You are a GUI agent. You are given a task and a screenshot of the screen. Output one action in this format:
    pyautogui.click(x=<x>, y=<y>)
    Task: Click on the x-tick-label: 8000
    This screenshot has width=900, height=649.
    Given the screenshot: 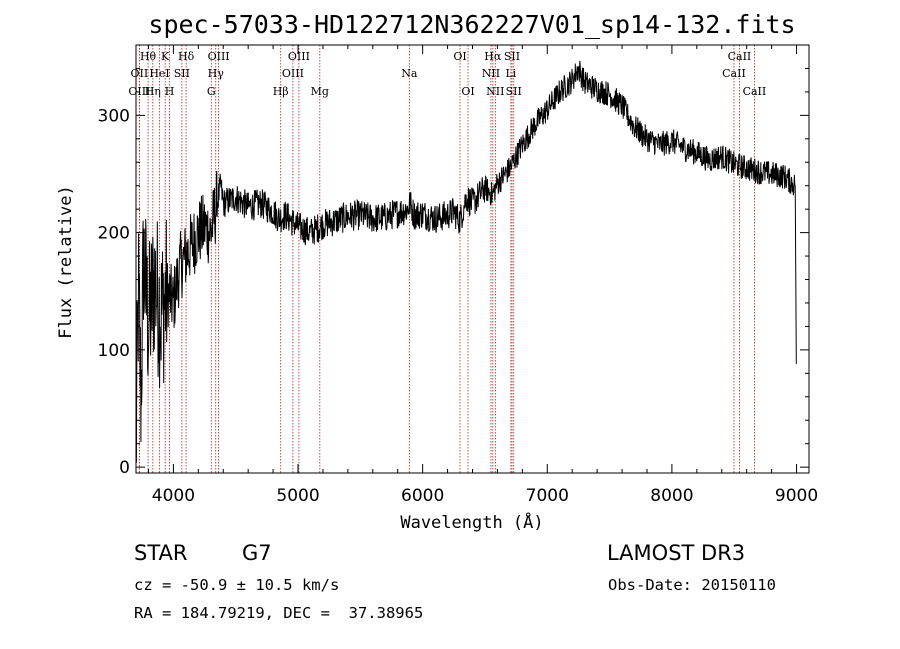 What is the action you would take?
    pyautogui.click(x=671, y=496)
    